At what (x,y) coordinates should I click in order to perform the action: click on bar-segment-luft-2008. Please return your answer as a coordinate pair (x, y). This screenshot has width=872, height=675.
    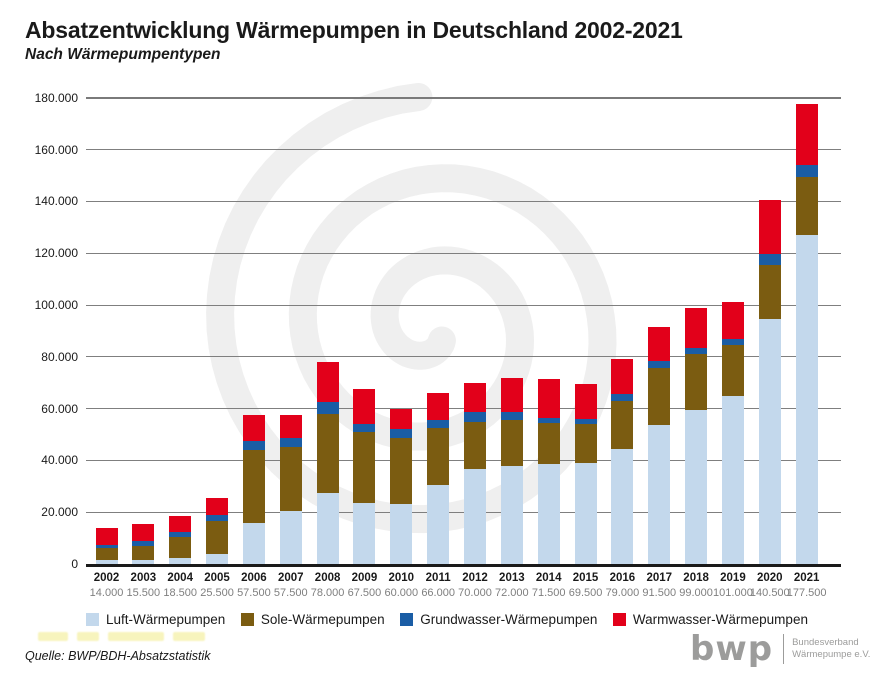
    Looking at the image, I should click on (327, 528).